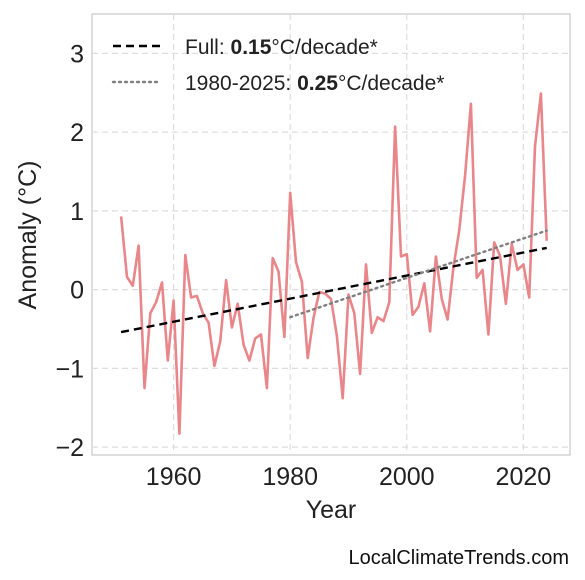 The width and height of the screenshot is (585, 580). I want to click on recent-trend-line, so click(418, 274).